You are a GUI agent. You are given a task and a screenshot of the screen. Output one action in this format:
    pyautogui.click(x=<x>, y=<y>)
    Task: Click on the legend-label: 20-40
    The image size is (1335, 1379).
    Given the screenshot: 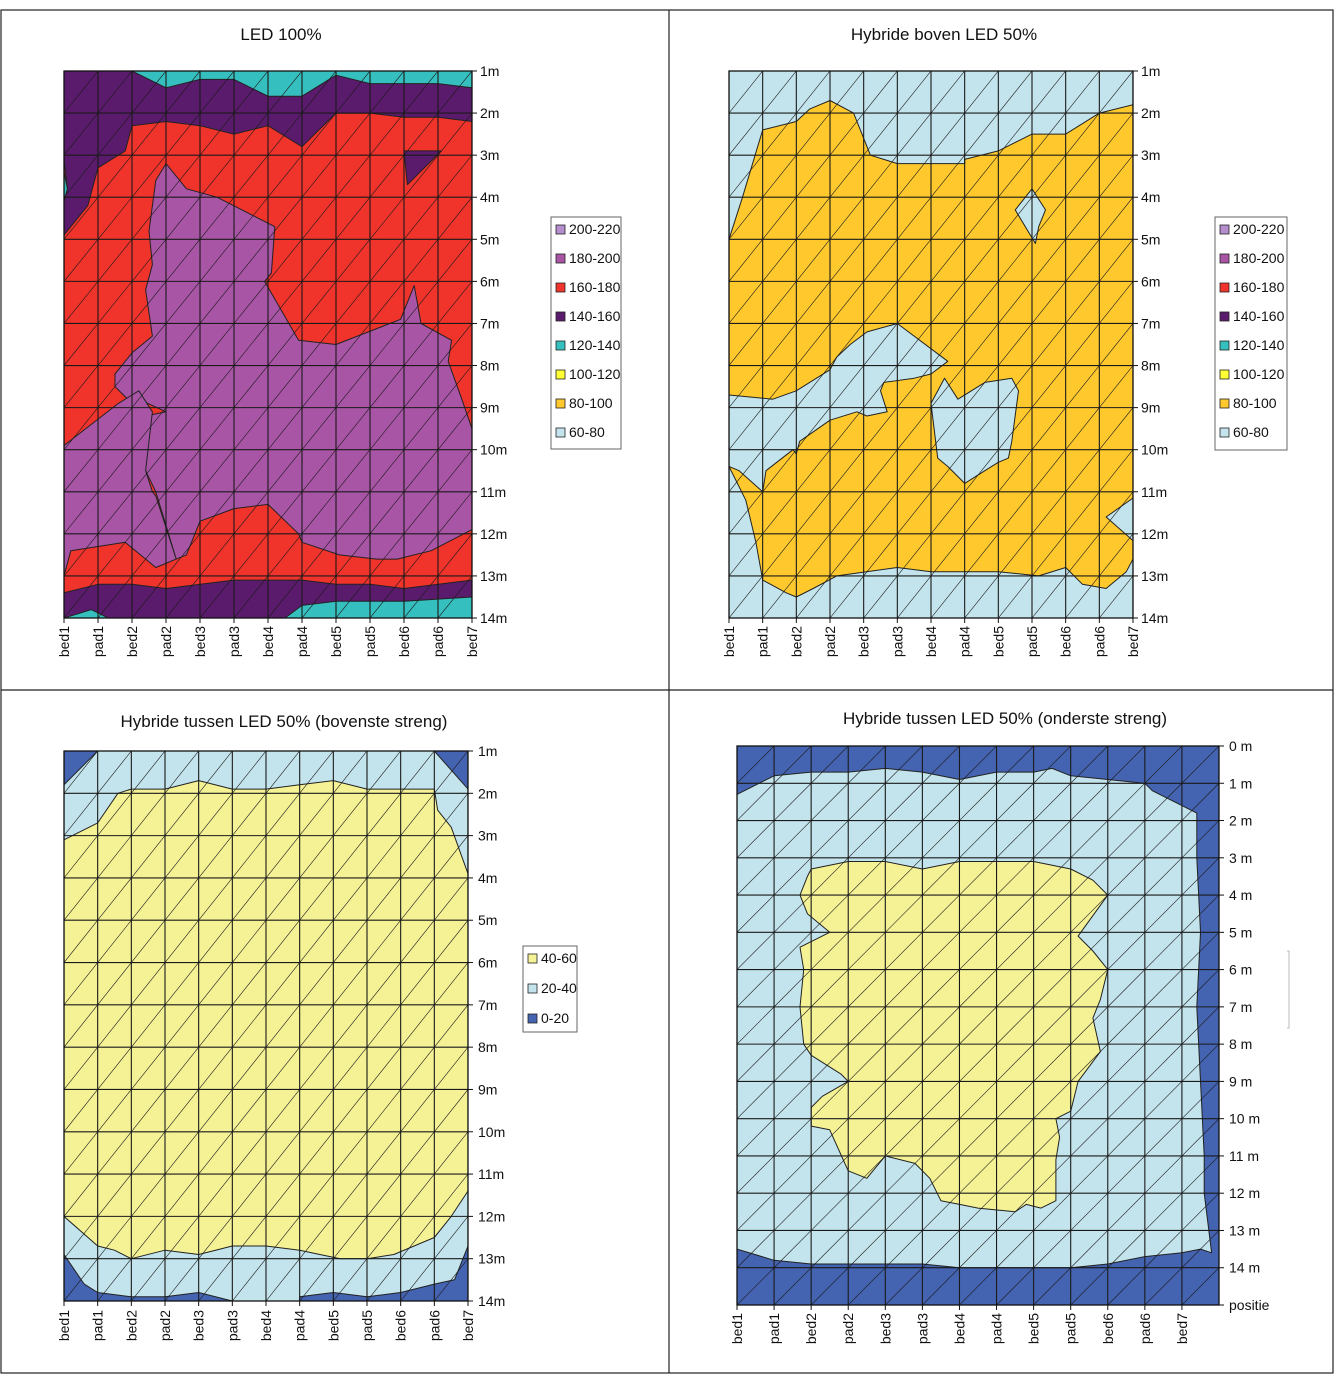 What is the action you would take?
    pyautogui.click(x=559, y=988)
    